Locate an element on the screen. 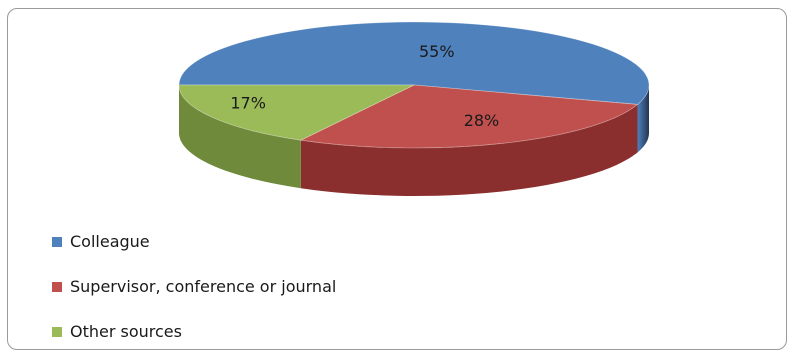 The width and height of the screenshot is (798, 360). slice-other is located at coordinates (296, 112).